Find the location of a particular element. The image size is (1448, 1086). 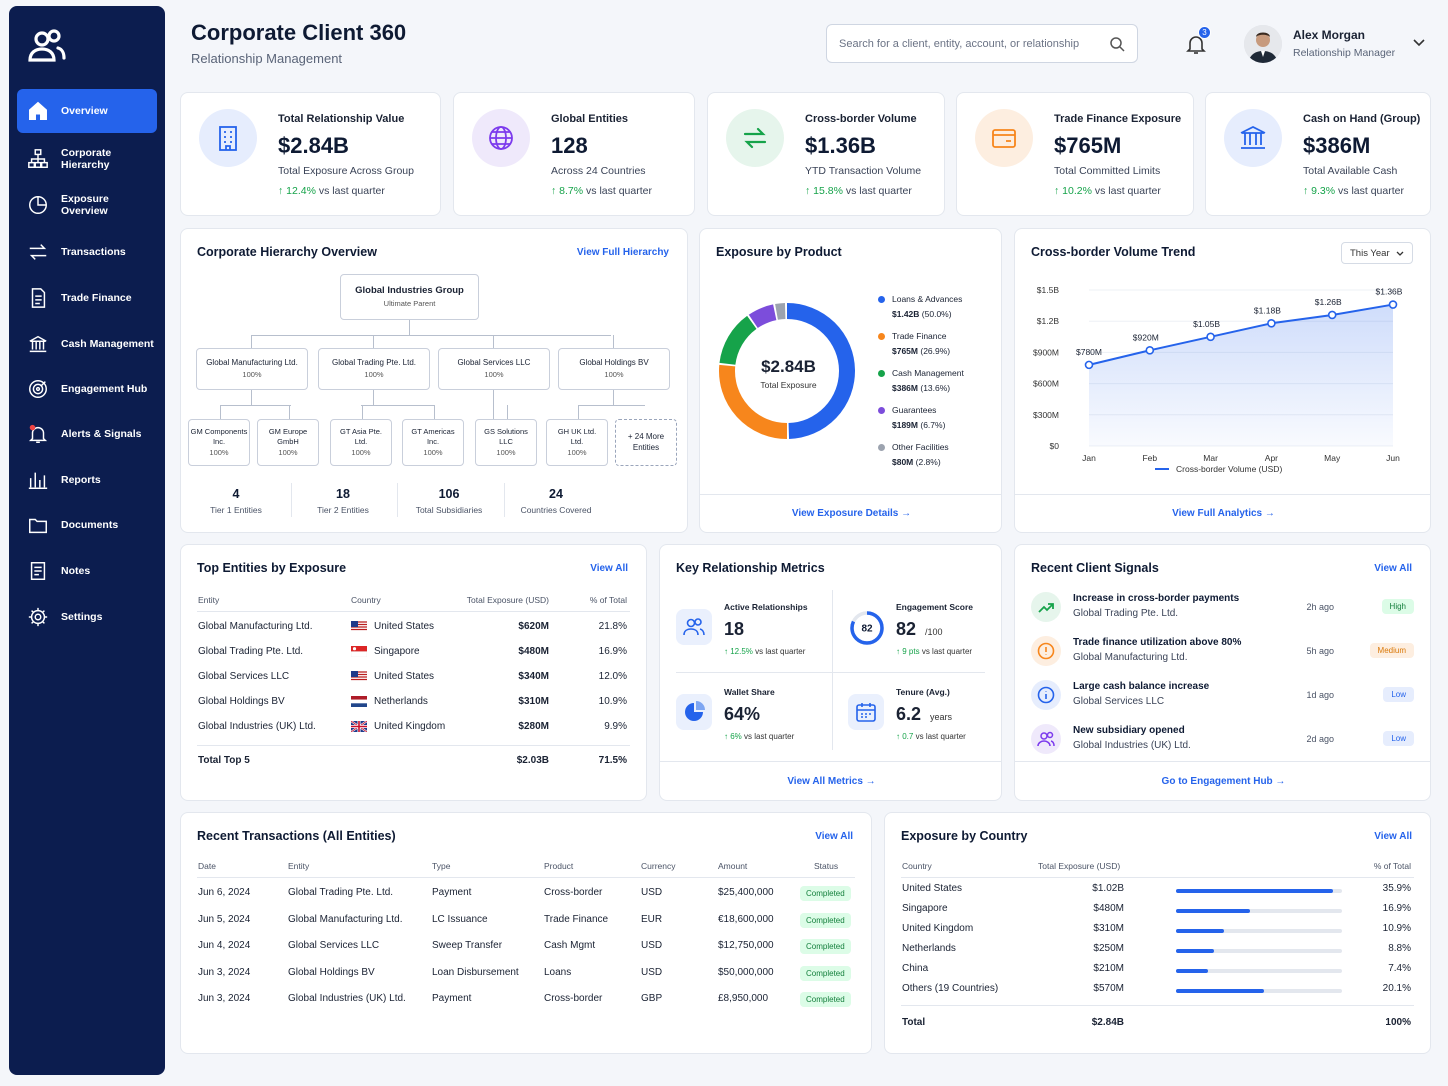

table-row: United Kingdom $310M 10.9% is located at coordinates (1156, 928).